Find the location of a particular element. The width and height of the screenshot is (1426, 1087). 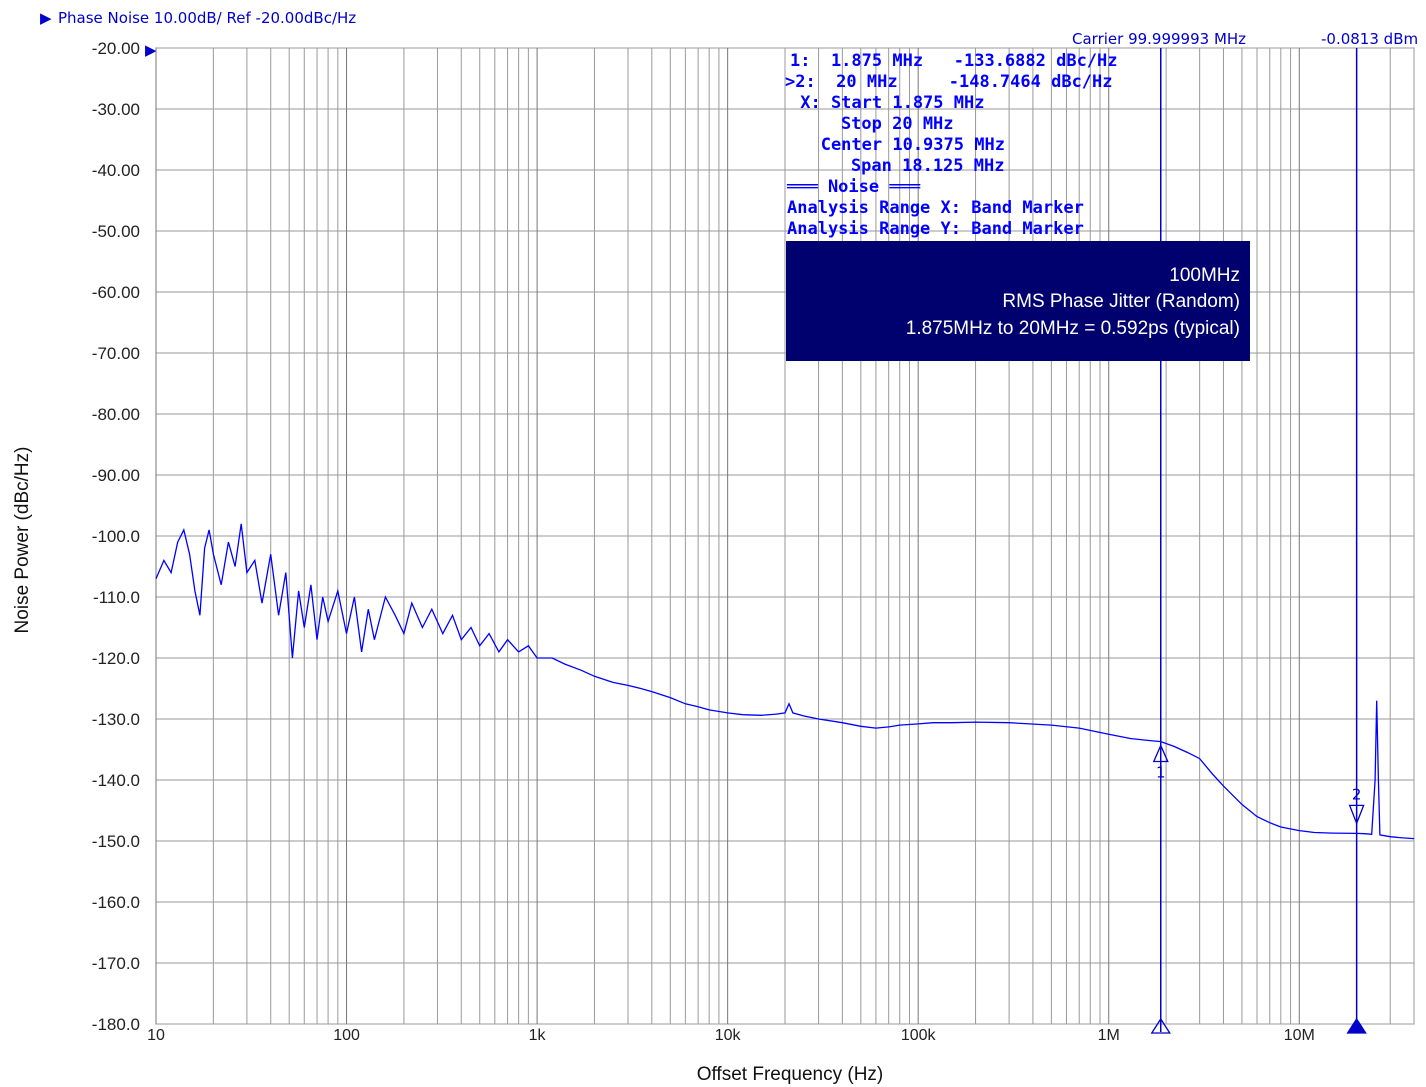

marker-label-2: 2 is located at coordinates (1357, 794).